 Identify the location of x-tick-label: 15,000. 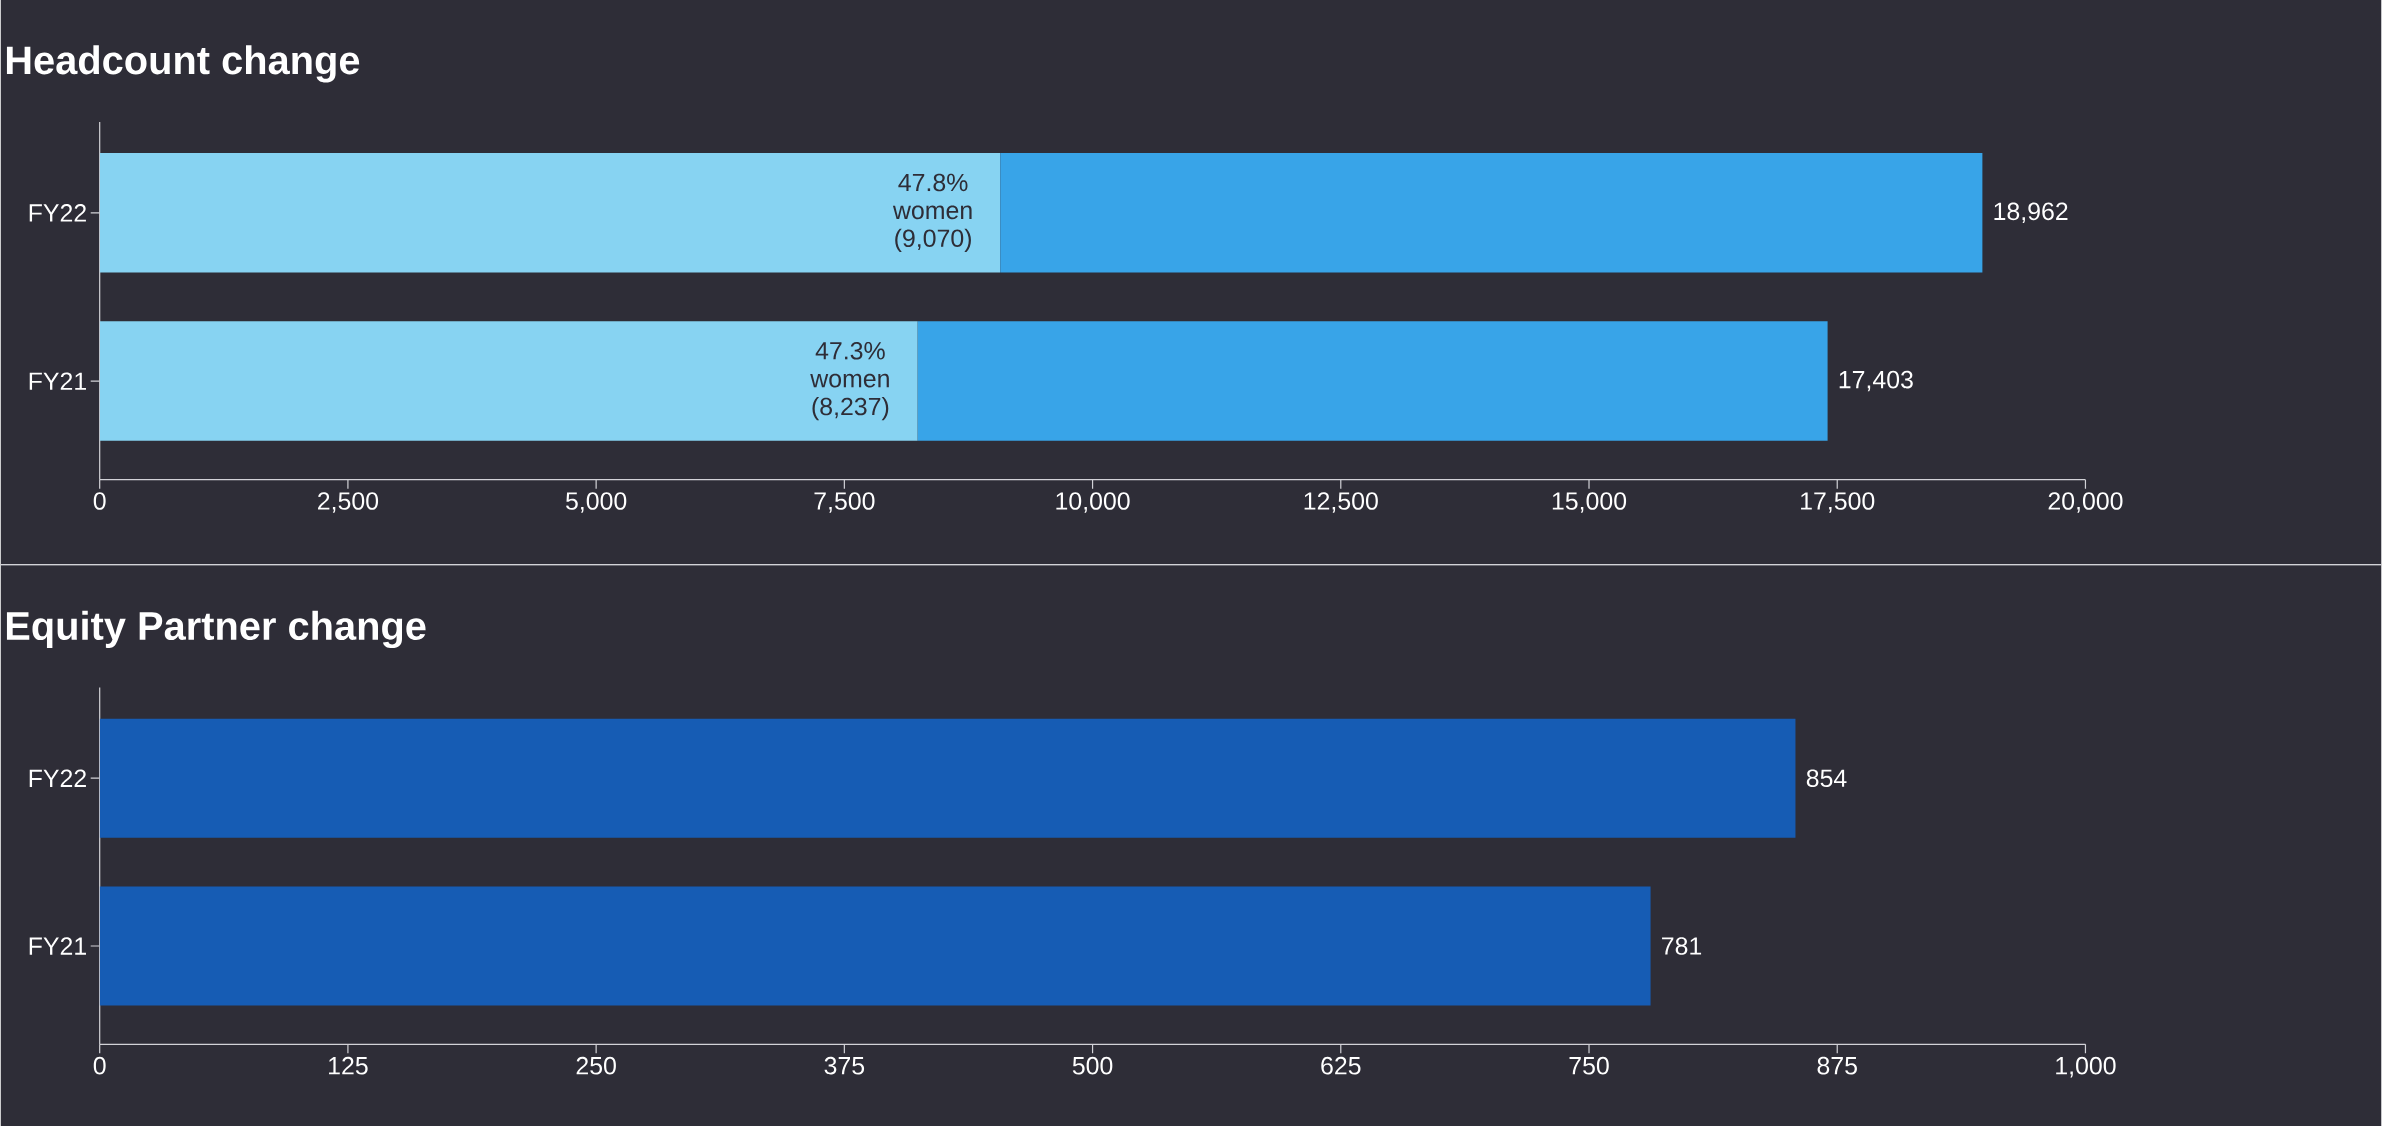
(1589, 502).